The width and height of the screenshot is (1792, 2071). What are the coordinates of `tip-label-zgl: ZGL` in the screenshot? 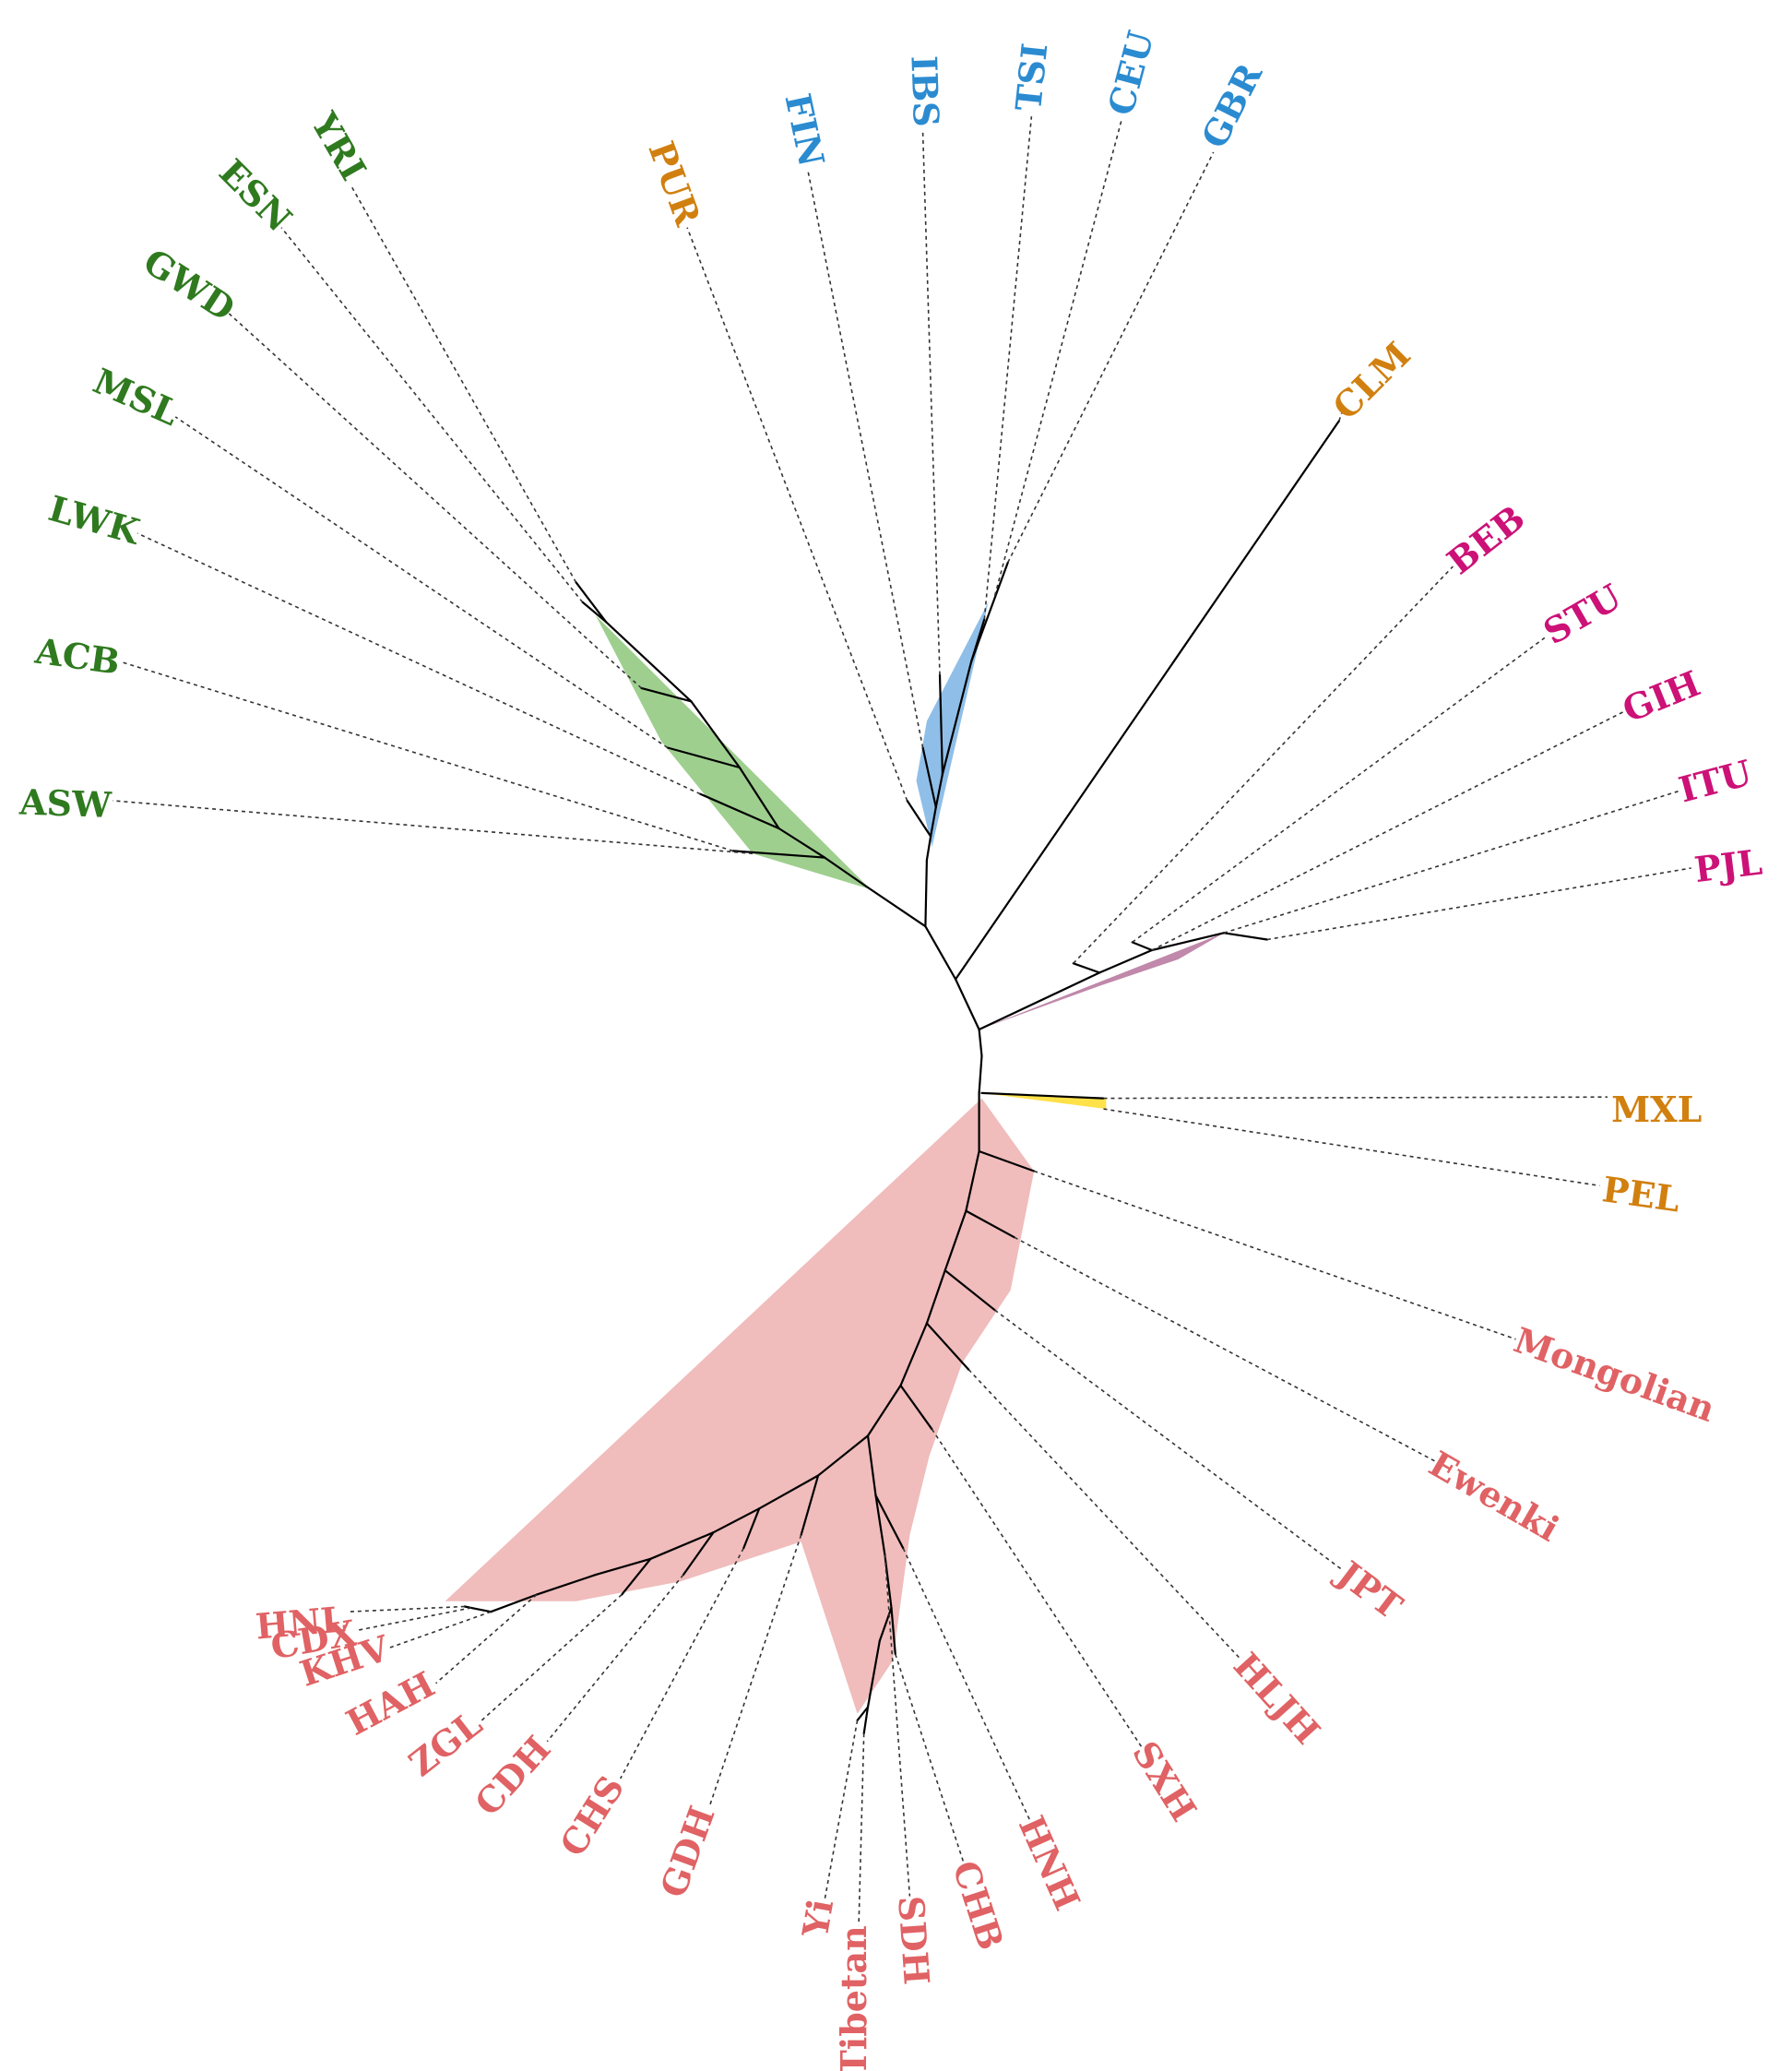 It's located at (445, 1743).